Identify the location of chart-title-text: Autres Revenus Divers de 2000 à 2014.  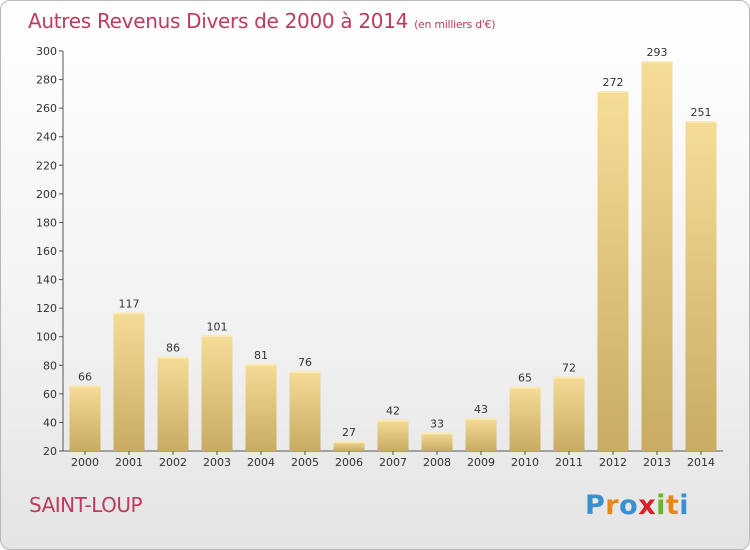
(218, 21).